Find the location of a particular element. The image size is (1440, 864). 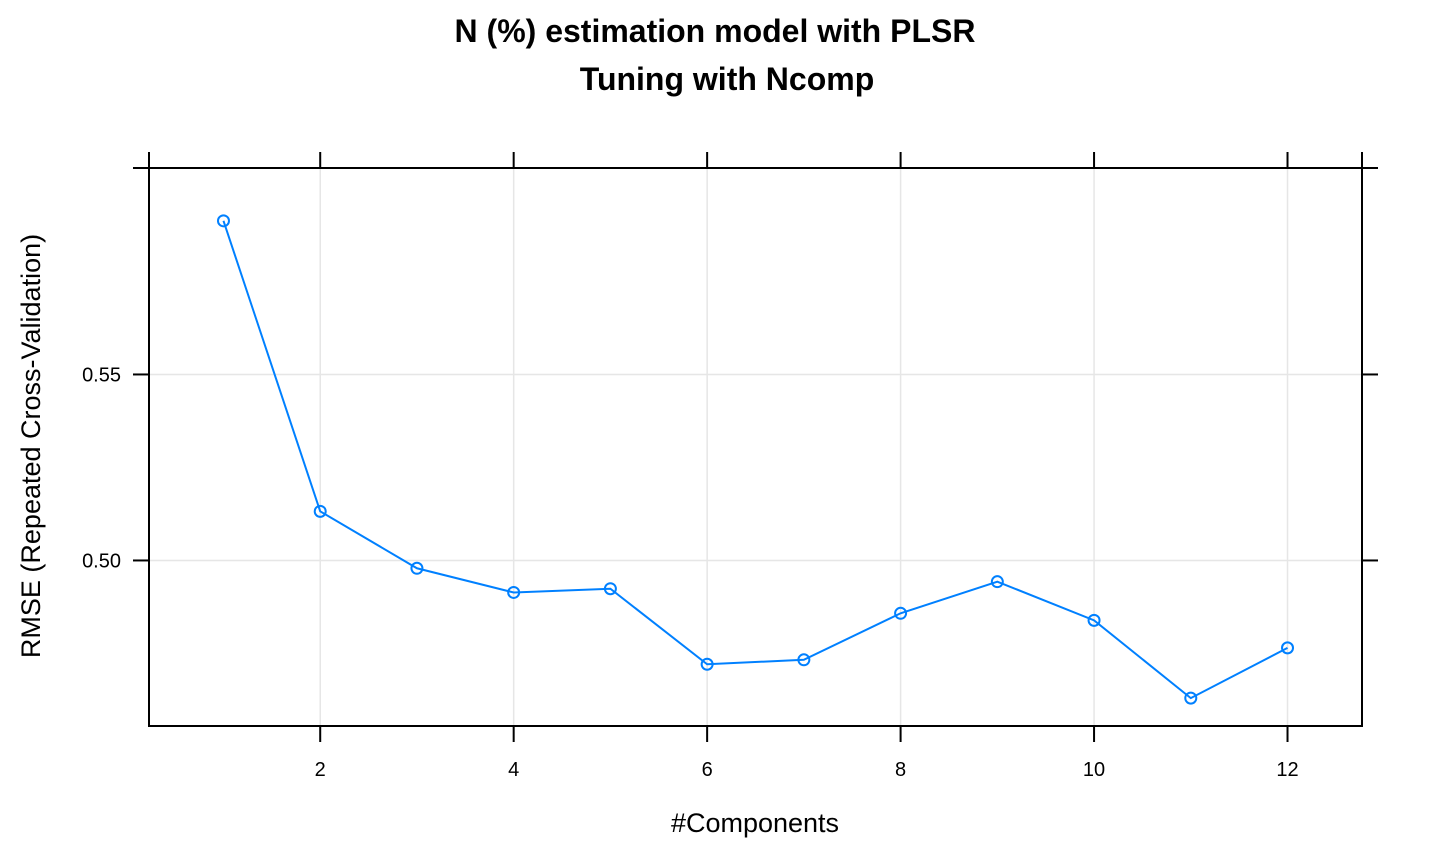

y-tick-label: 0.50 is located at coordinates (101, 561).